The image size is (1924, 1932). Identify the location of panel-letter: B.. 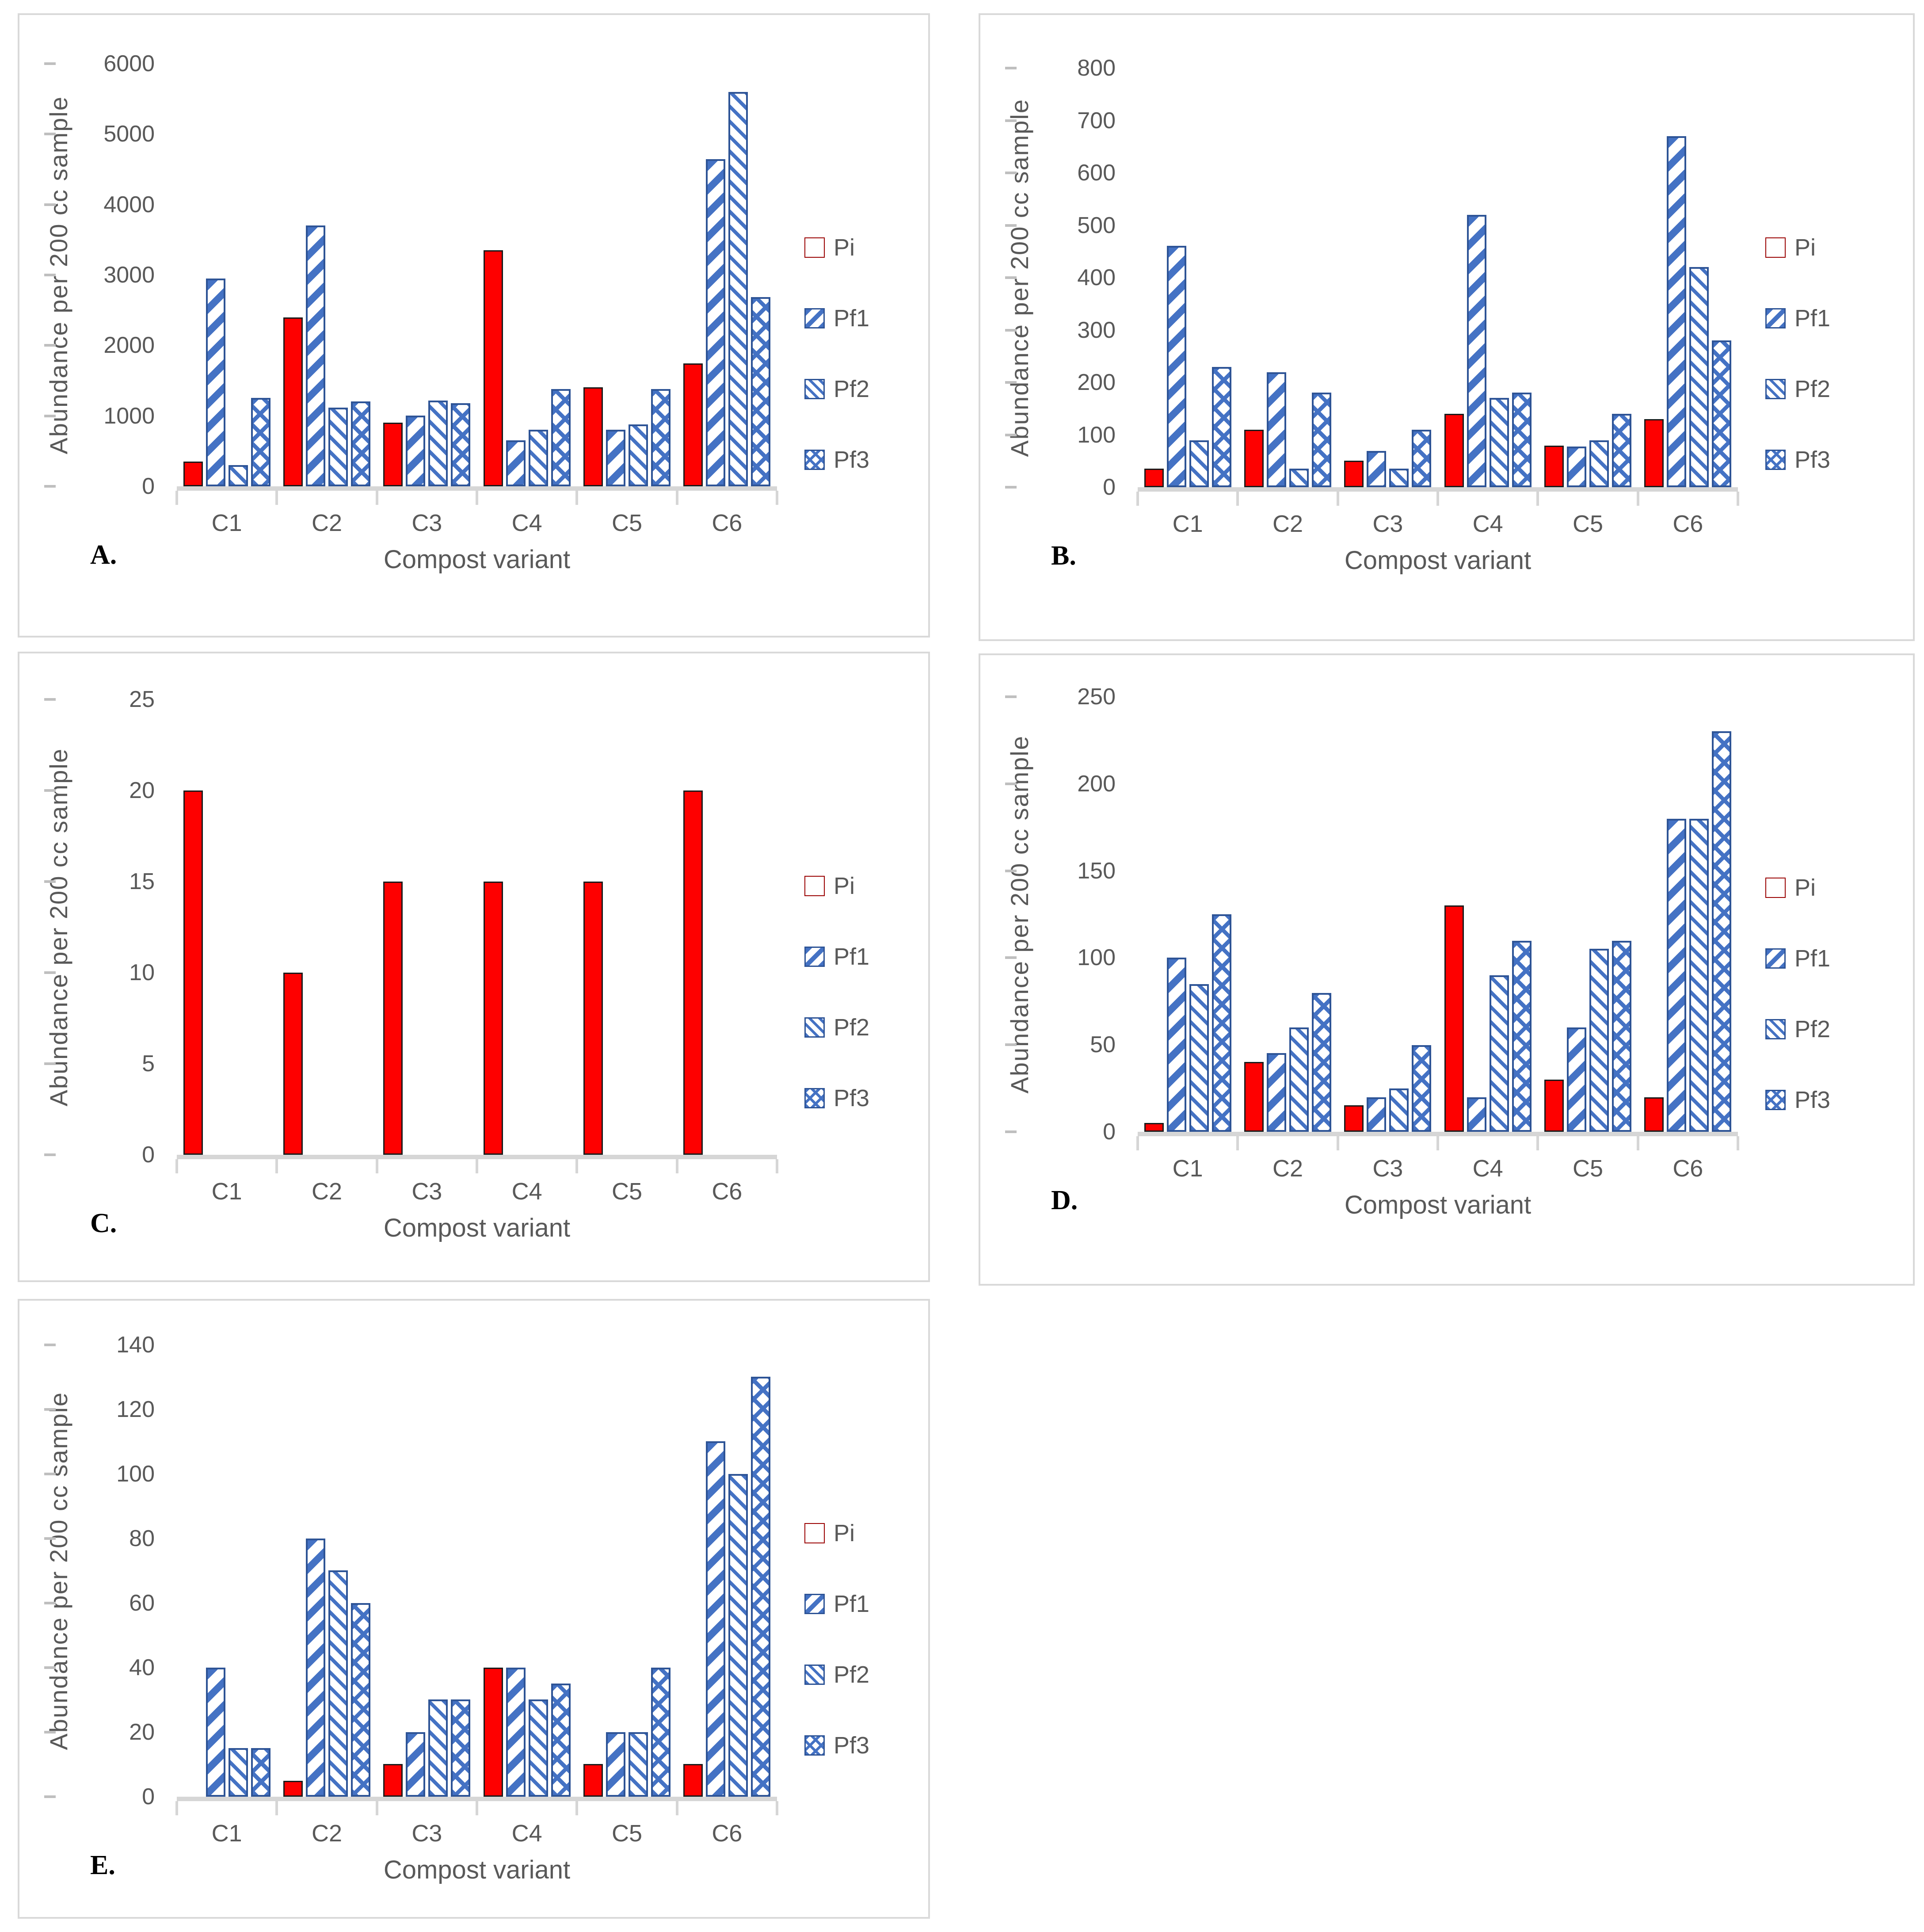
(1063, 556).